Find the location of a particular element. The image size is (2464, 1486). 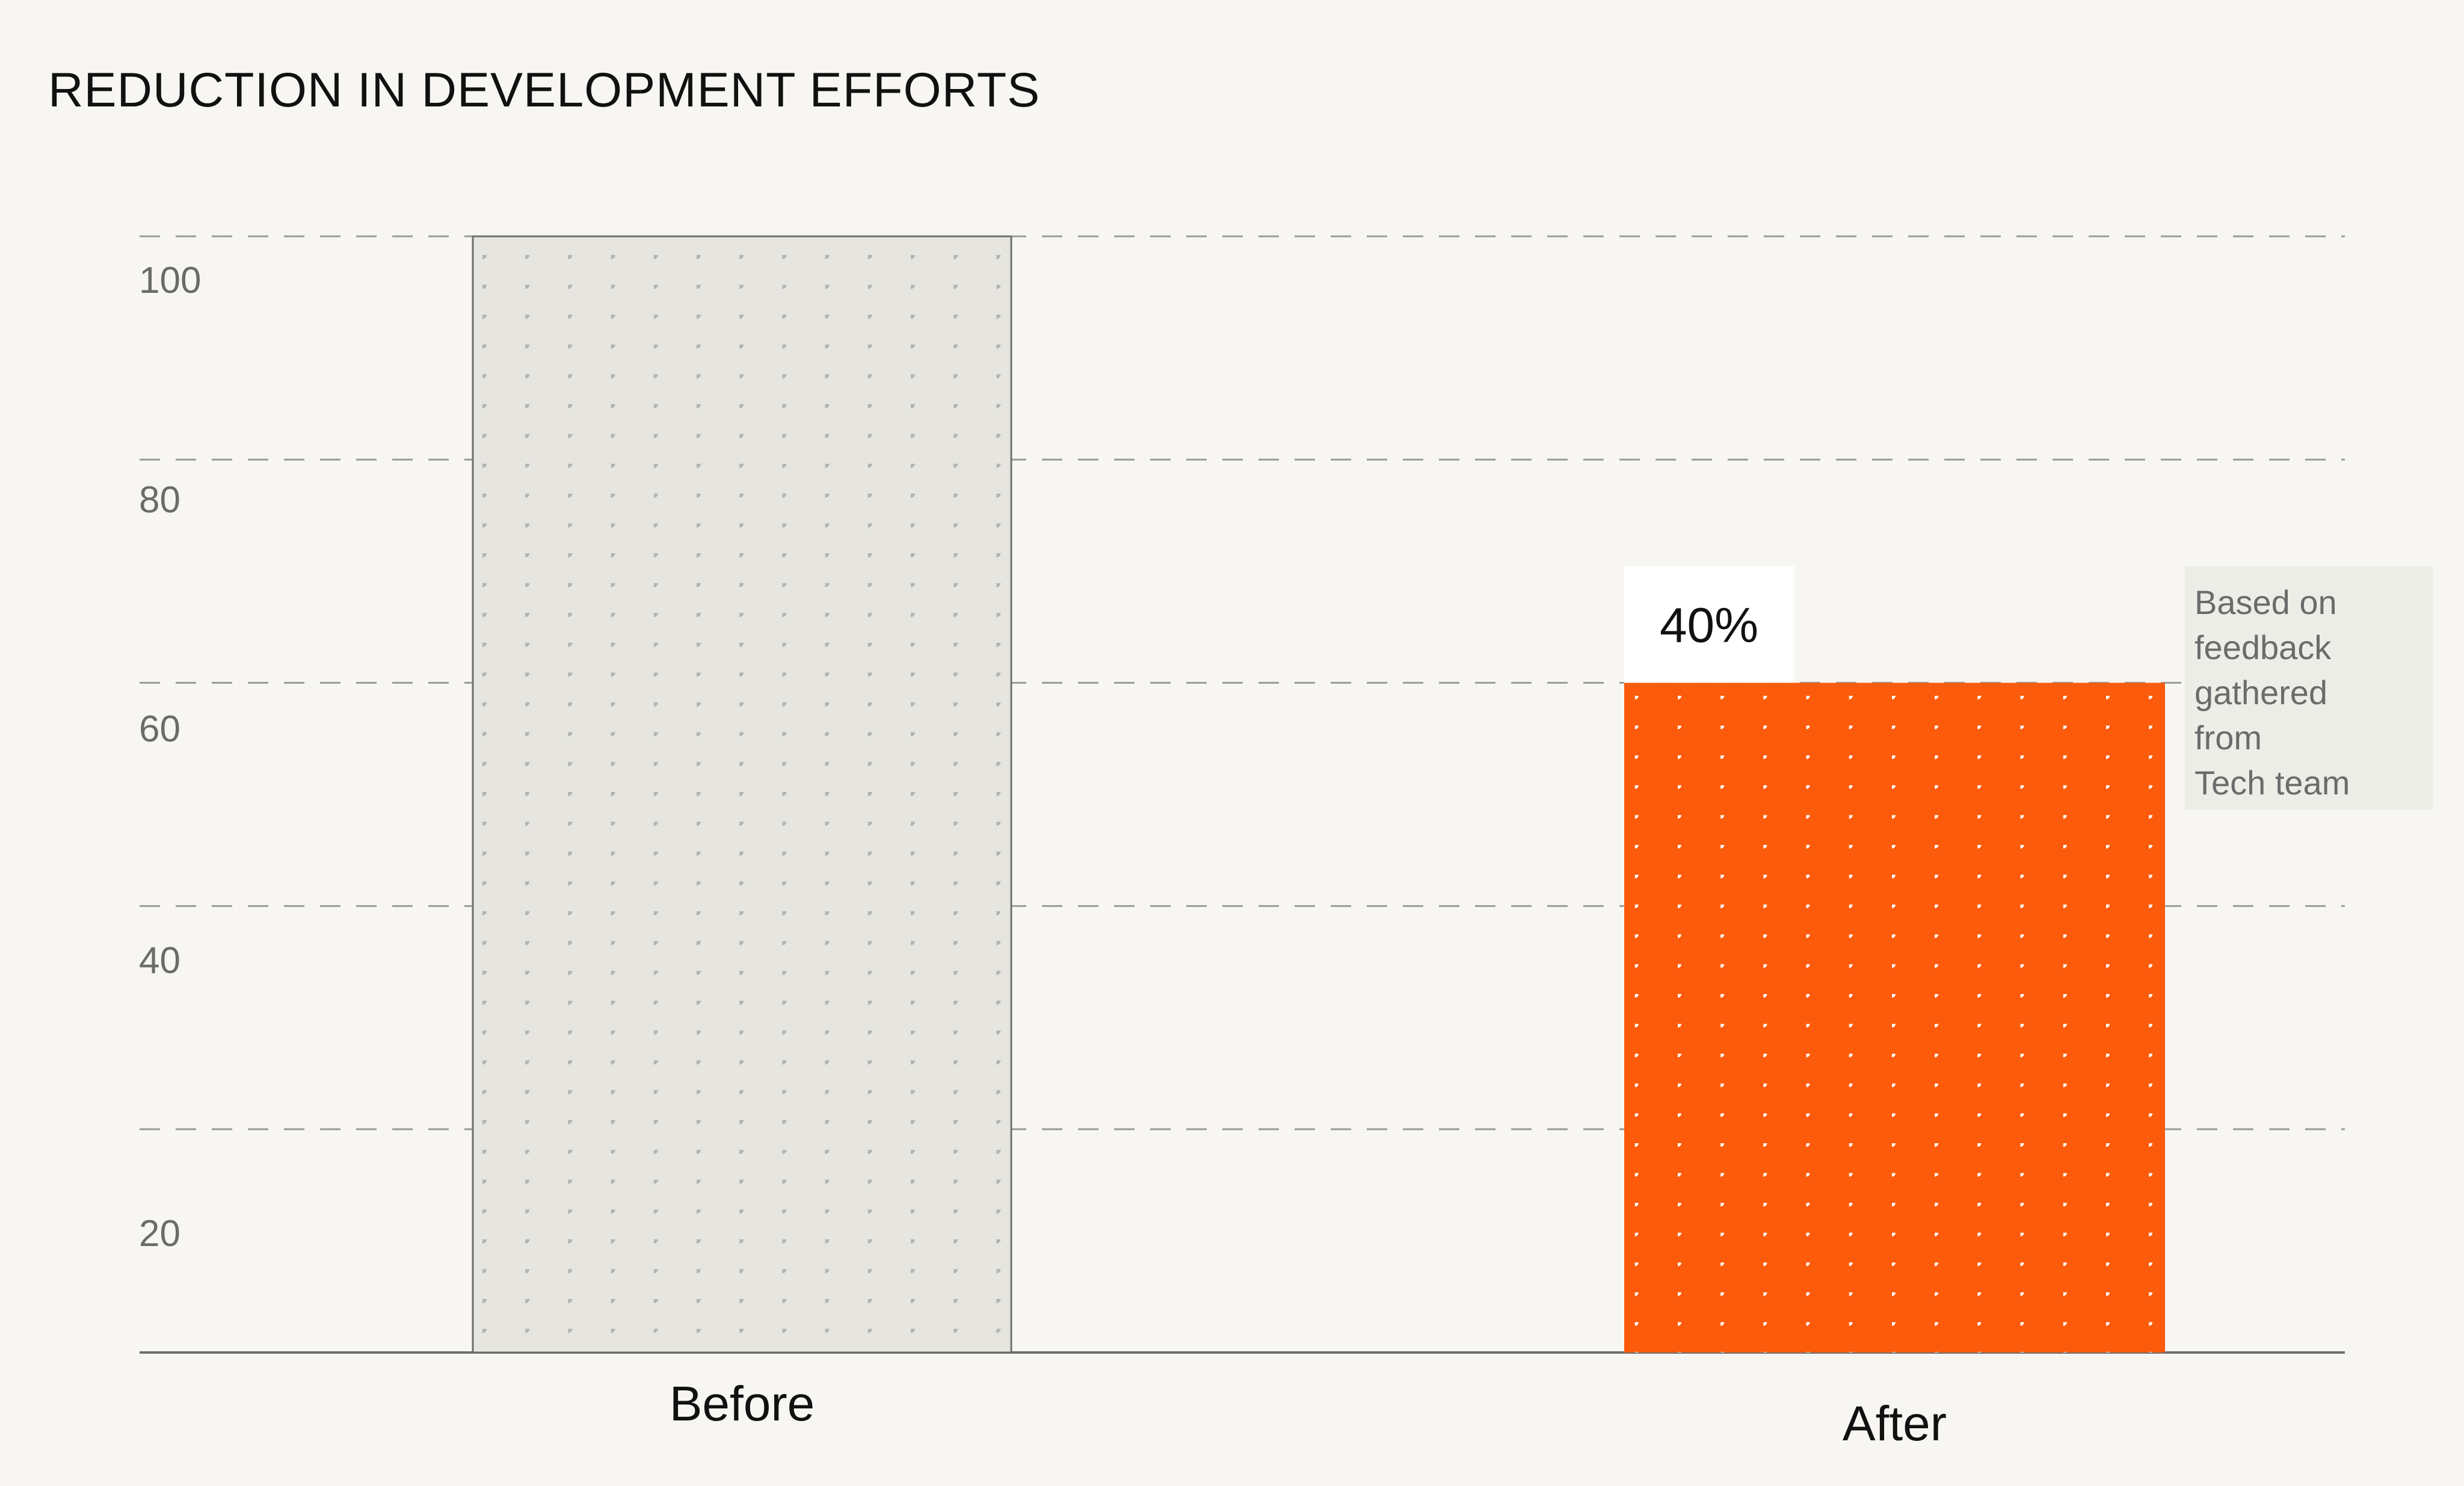

chart-title: REDUCTION IN DEVELOPMENT EFFORTS is located at coordinates (544, 90).